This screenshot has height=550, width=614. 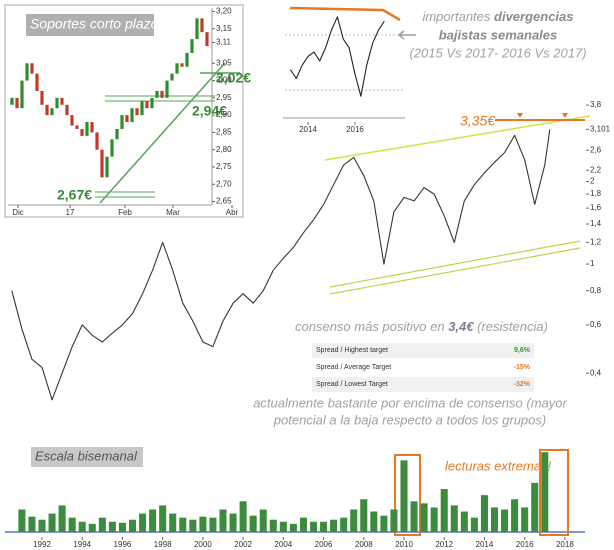 What do you see at coordinates (600, 128) in the screenshot?
I see `y-tick-label: 3,101` at bounding box center [600, 128].